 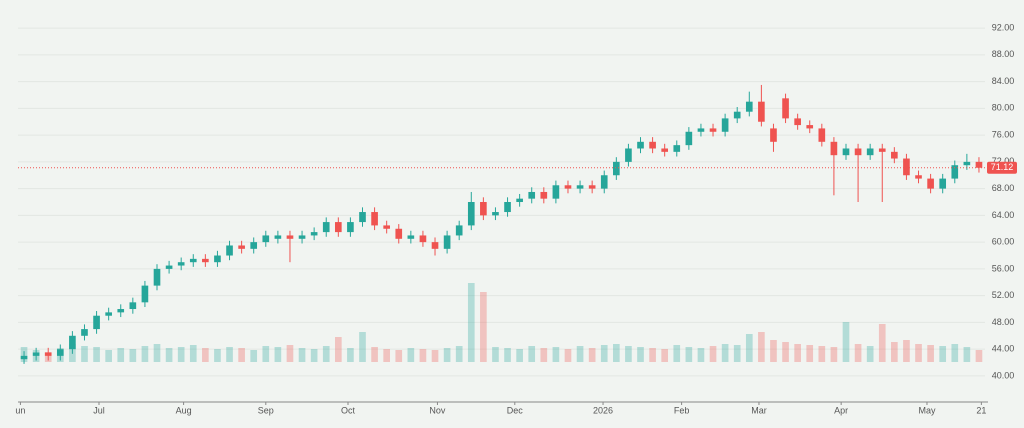 I want to click on last-price-label: 71.12, so click(x=1002, y=167).